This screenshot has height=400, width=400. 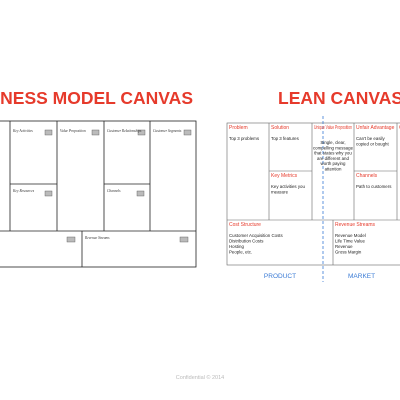 I want to click on lean-block-text: Revenue, so click(x=344, y=246).